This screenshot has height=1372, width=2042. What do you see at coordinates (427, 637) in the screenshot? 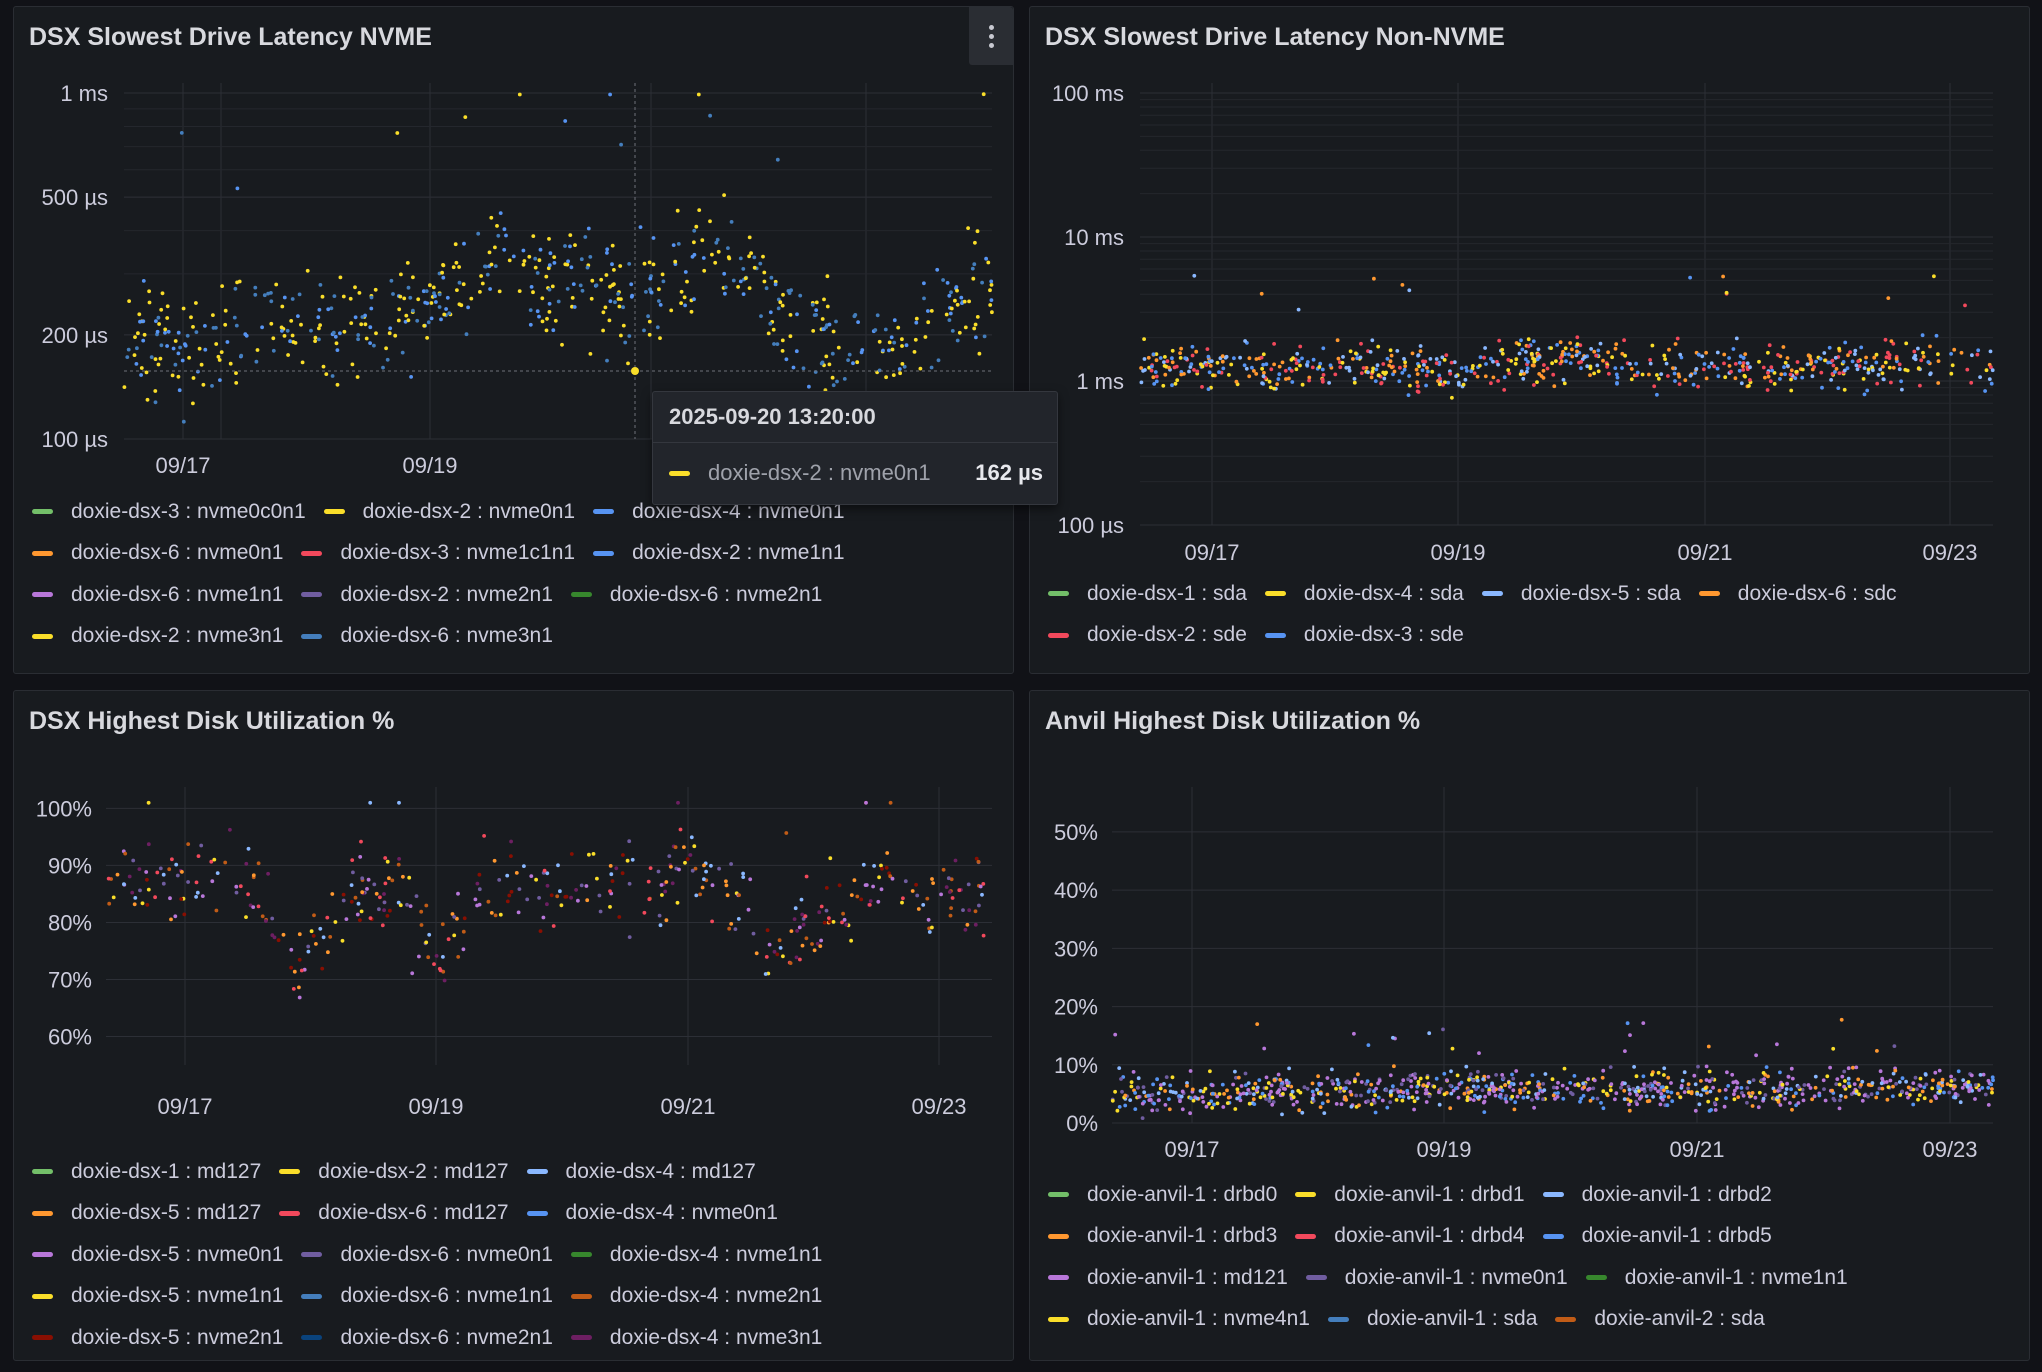
I see `legend-item: doxie-dsx-6 : nvme3n1` at bounding box center [427, 637].